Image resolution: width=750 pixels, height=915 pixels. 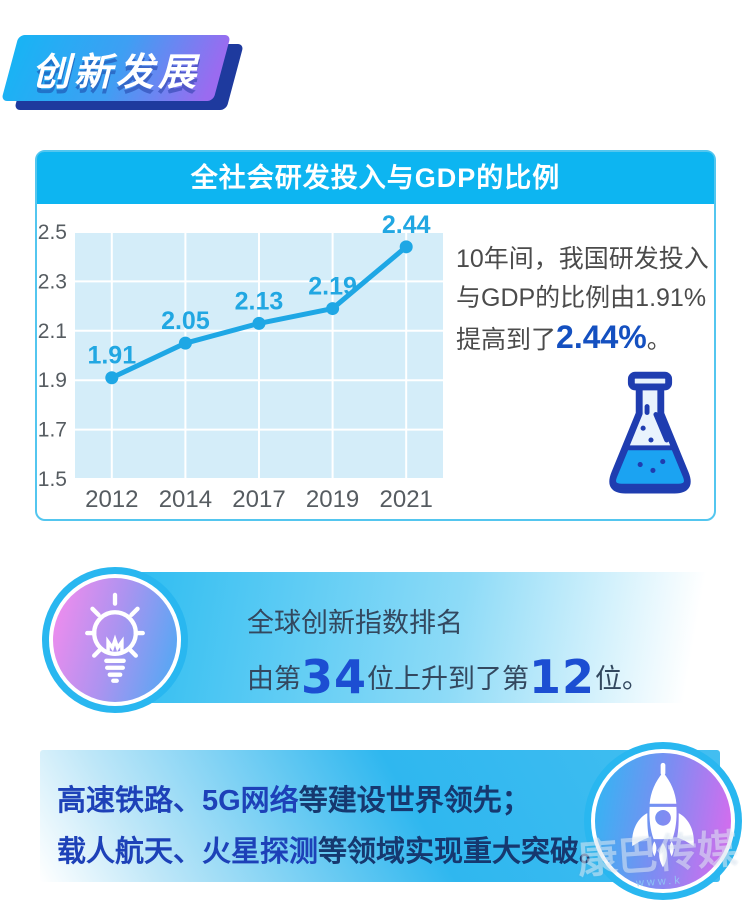 What do you see at coordinates (334, 677) in the screenshot?
I see `rank-number-from: 34` at bounding box center [334, 677].